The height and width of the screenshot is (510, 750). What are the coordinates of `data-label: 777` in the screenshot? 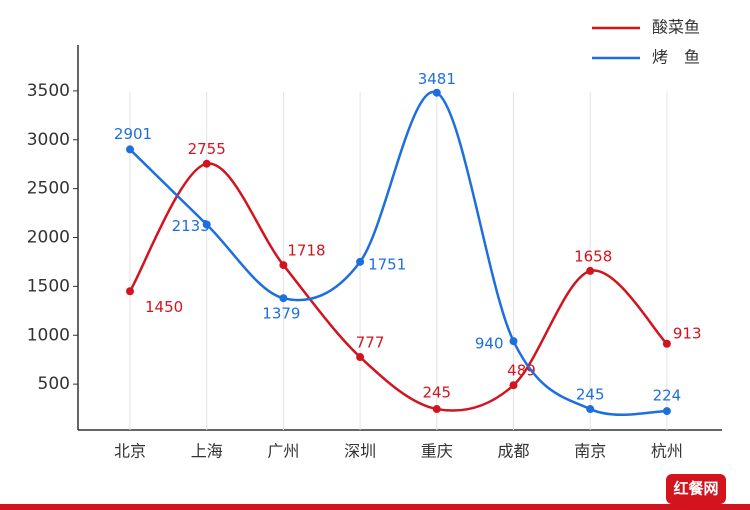 It's located at (370, 343).